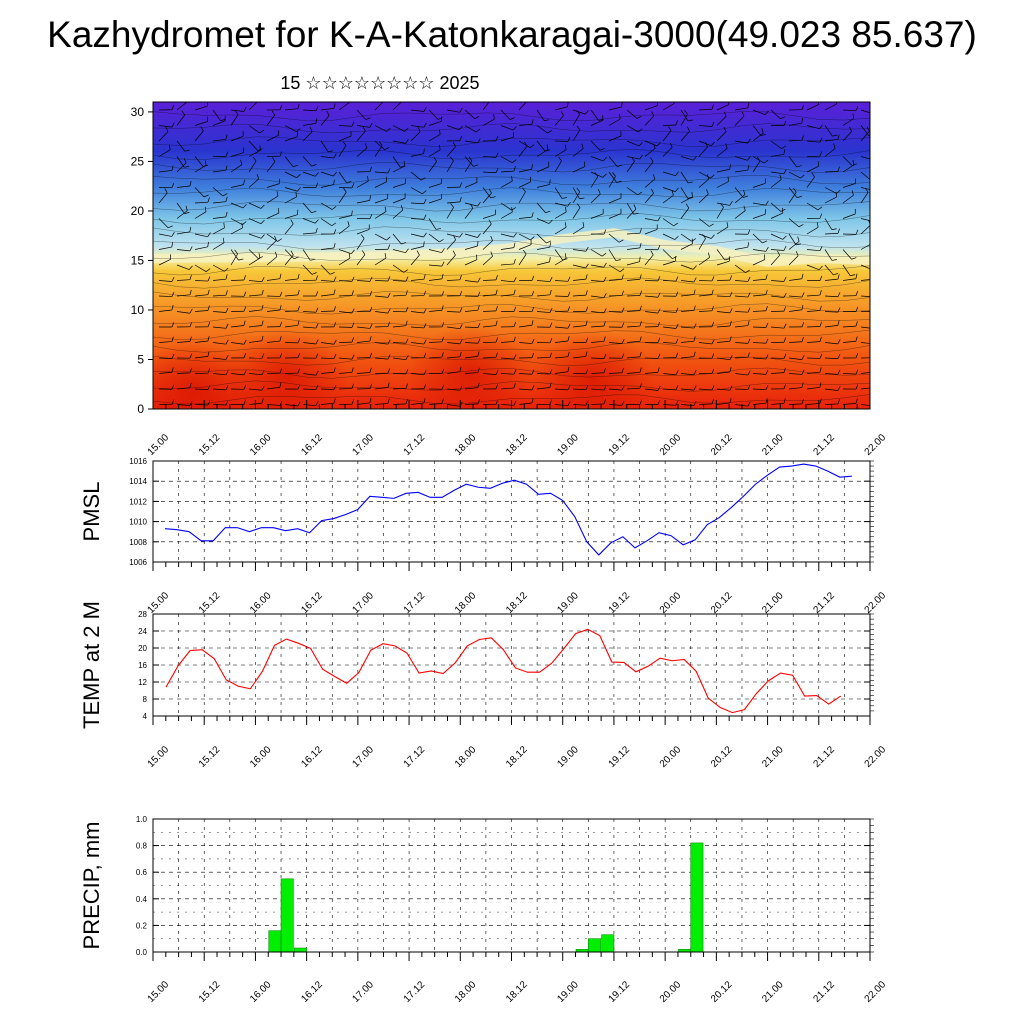 The image size is (1024, 1024). What do you see at coordinates (138, 522) in the screenshot?
I see `y-tick-label: 1010` at bounding box center [138, 522].